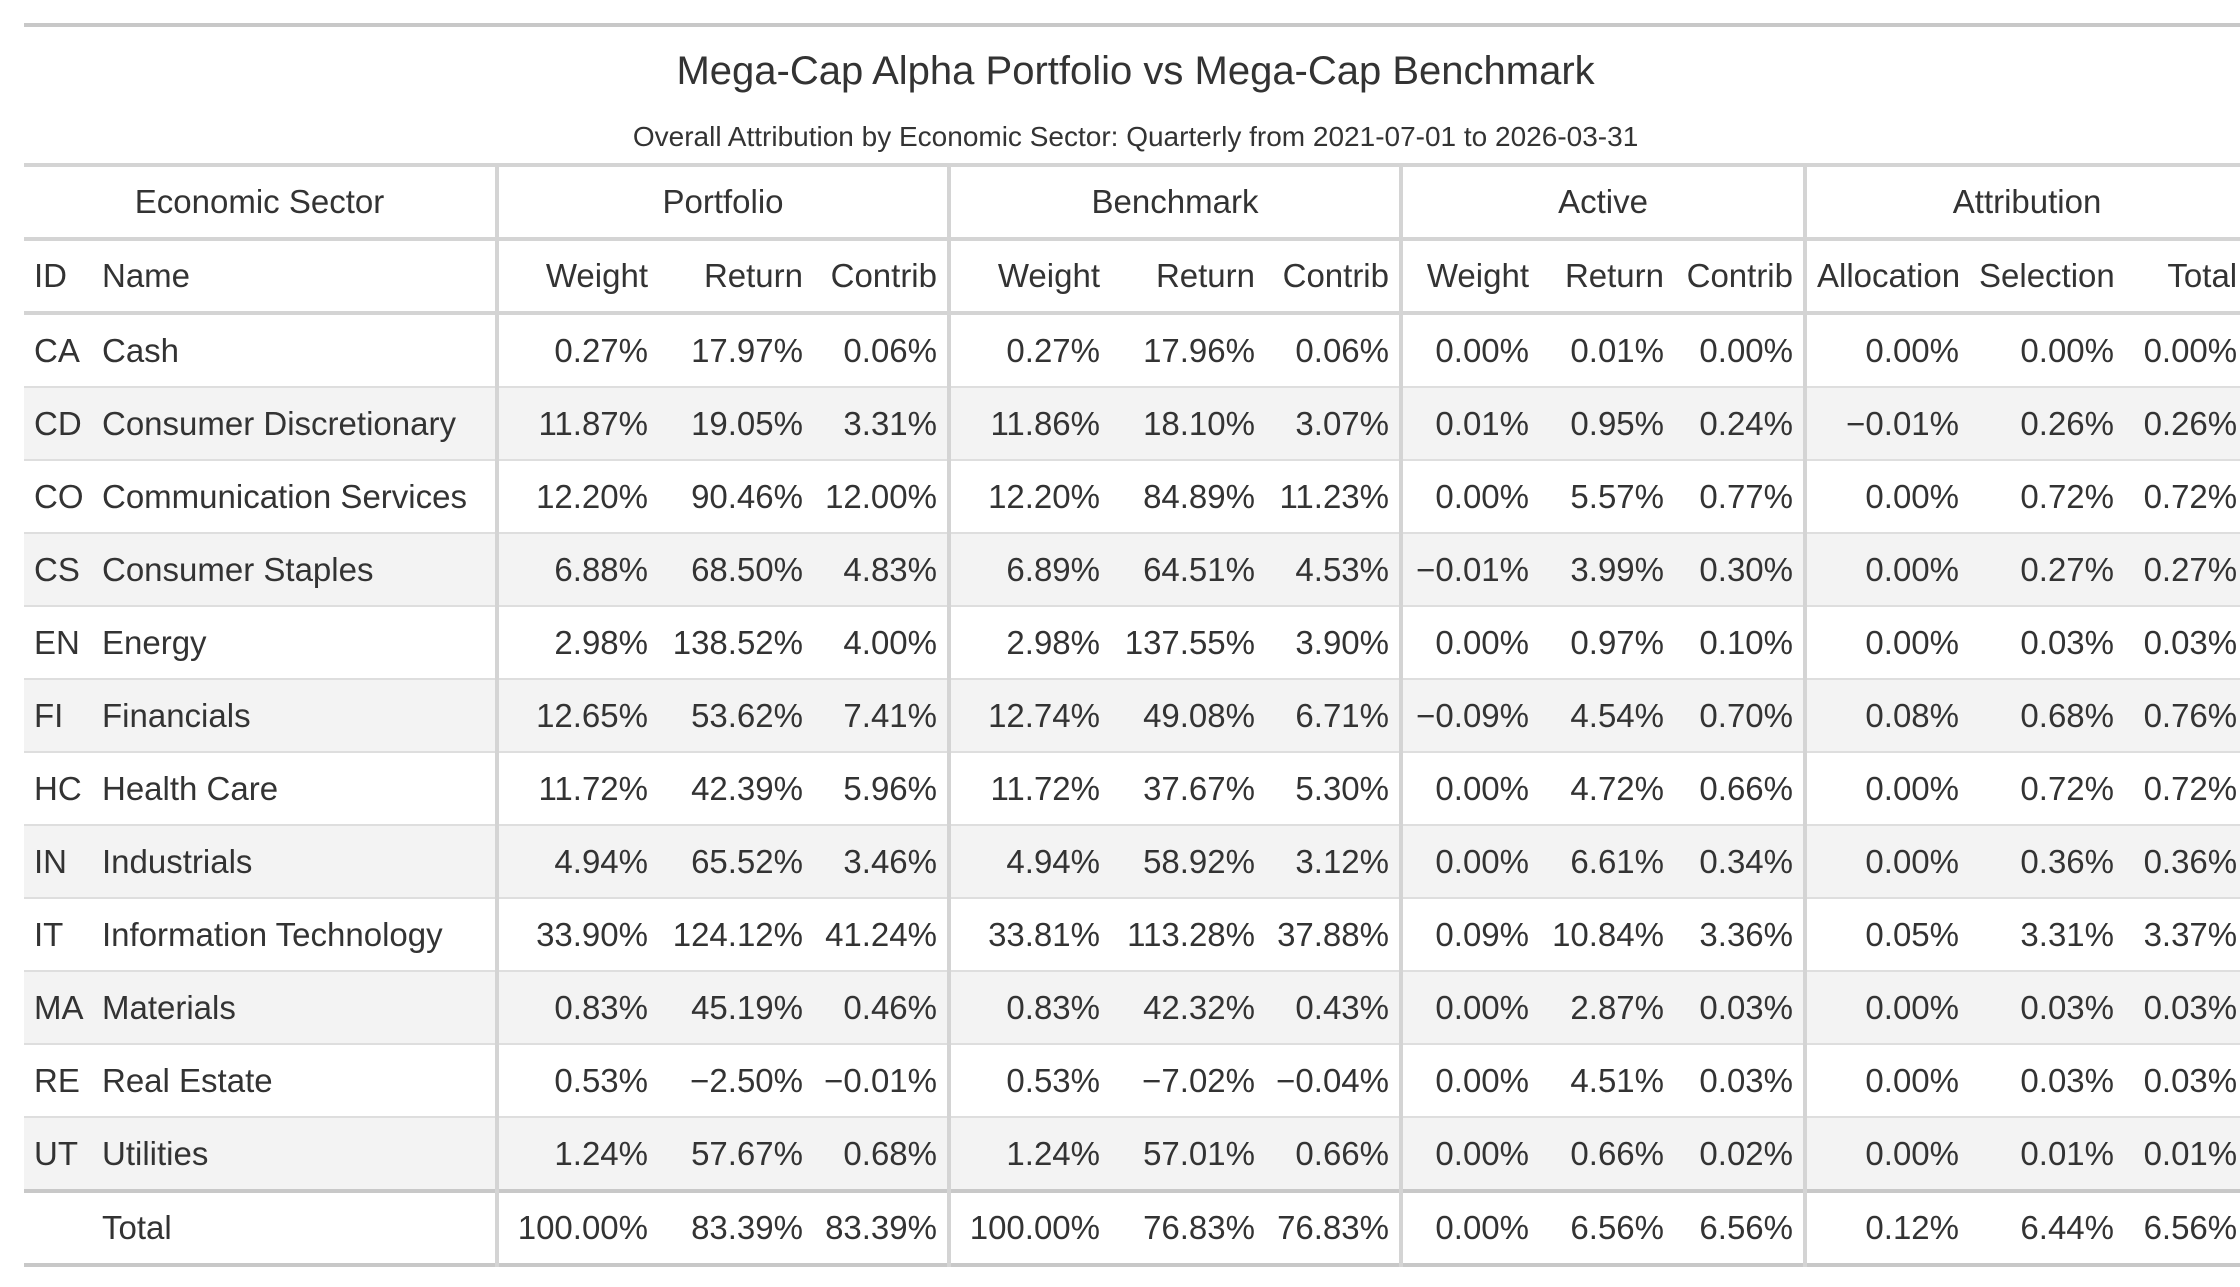 This screenshot has width=2240, height=1287. Describe the element at coordinates (58, 1154) in the screenshot. I see `cell-id: UT` at that location.